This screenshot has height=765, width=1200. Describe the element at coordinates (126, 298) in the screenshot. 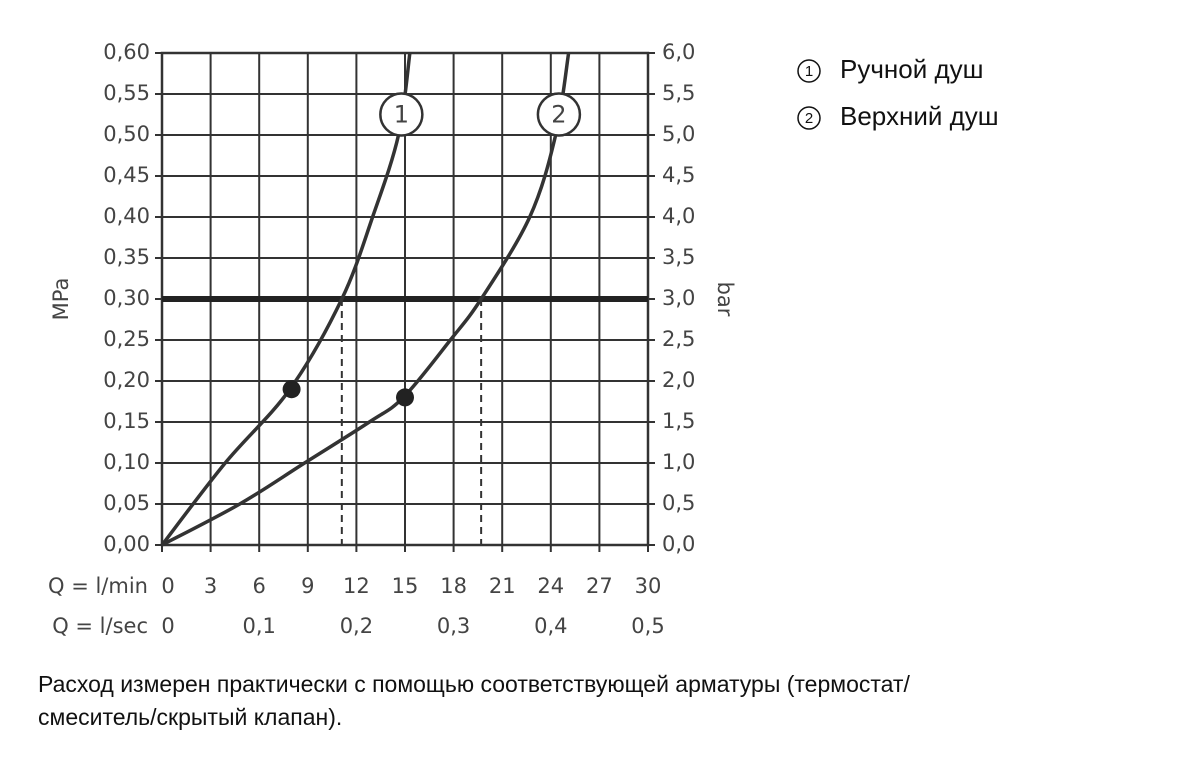

I see `y-tick-label: 0,30` at that location.